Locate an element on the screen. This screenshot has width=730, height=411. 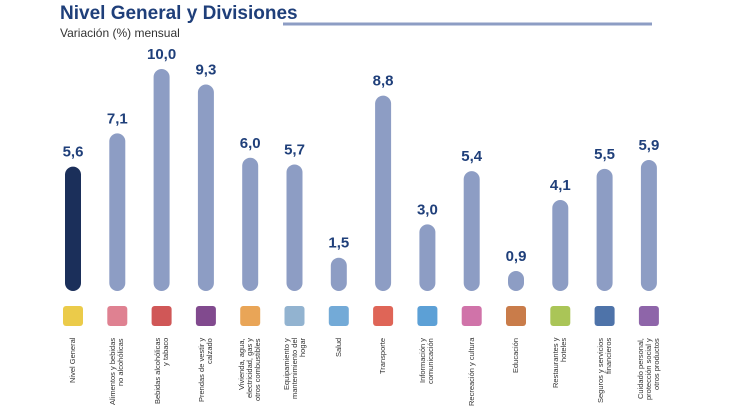
chart-title: Nivel General y Divisiones is located at coordinates (179, 13).